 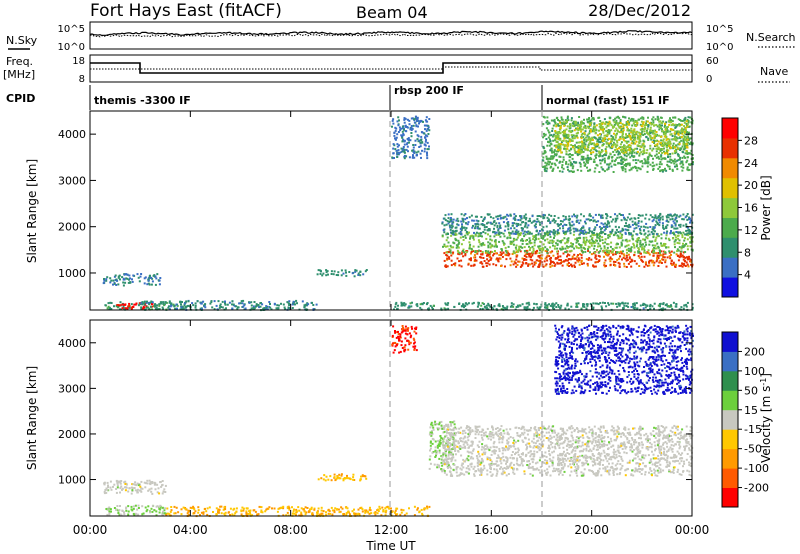 I want to click on colorbar-swatch, so click(x=730, y=148).